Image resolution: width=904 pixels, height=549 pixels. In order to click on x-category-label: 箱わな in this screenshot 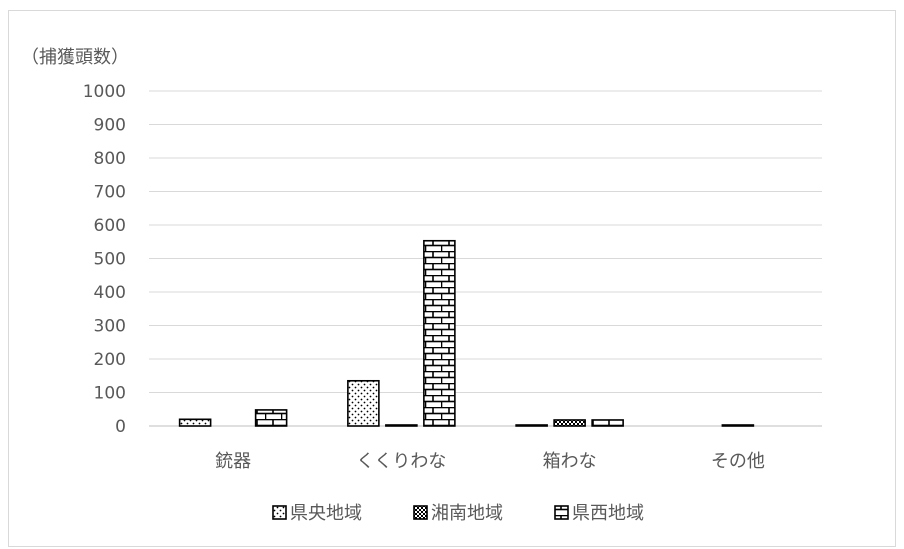, I will do `click(570, 461)`.